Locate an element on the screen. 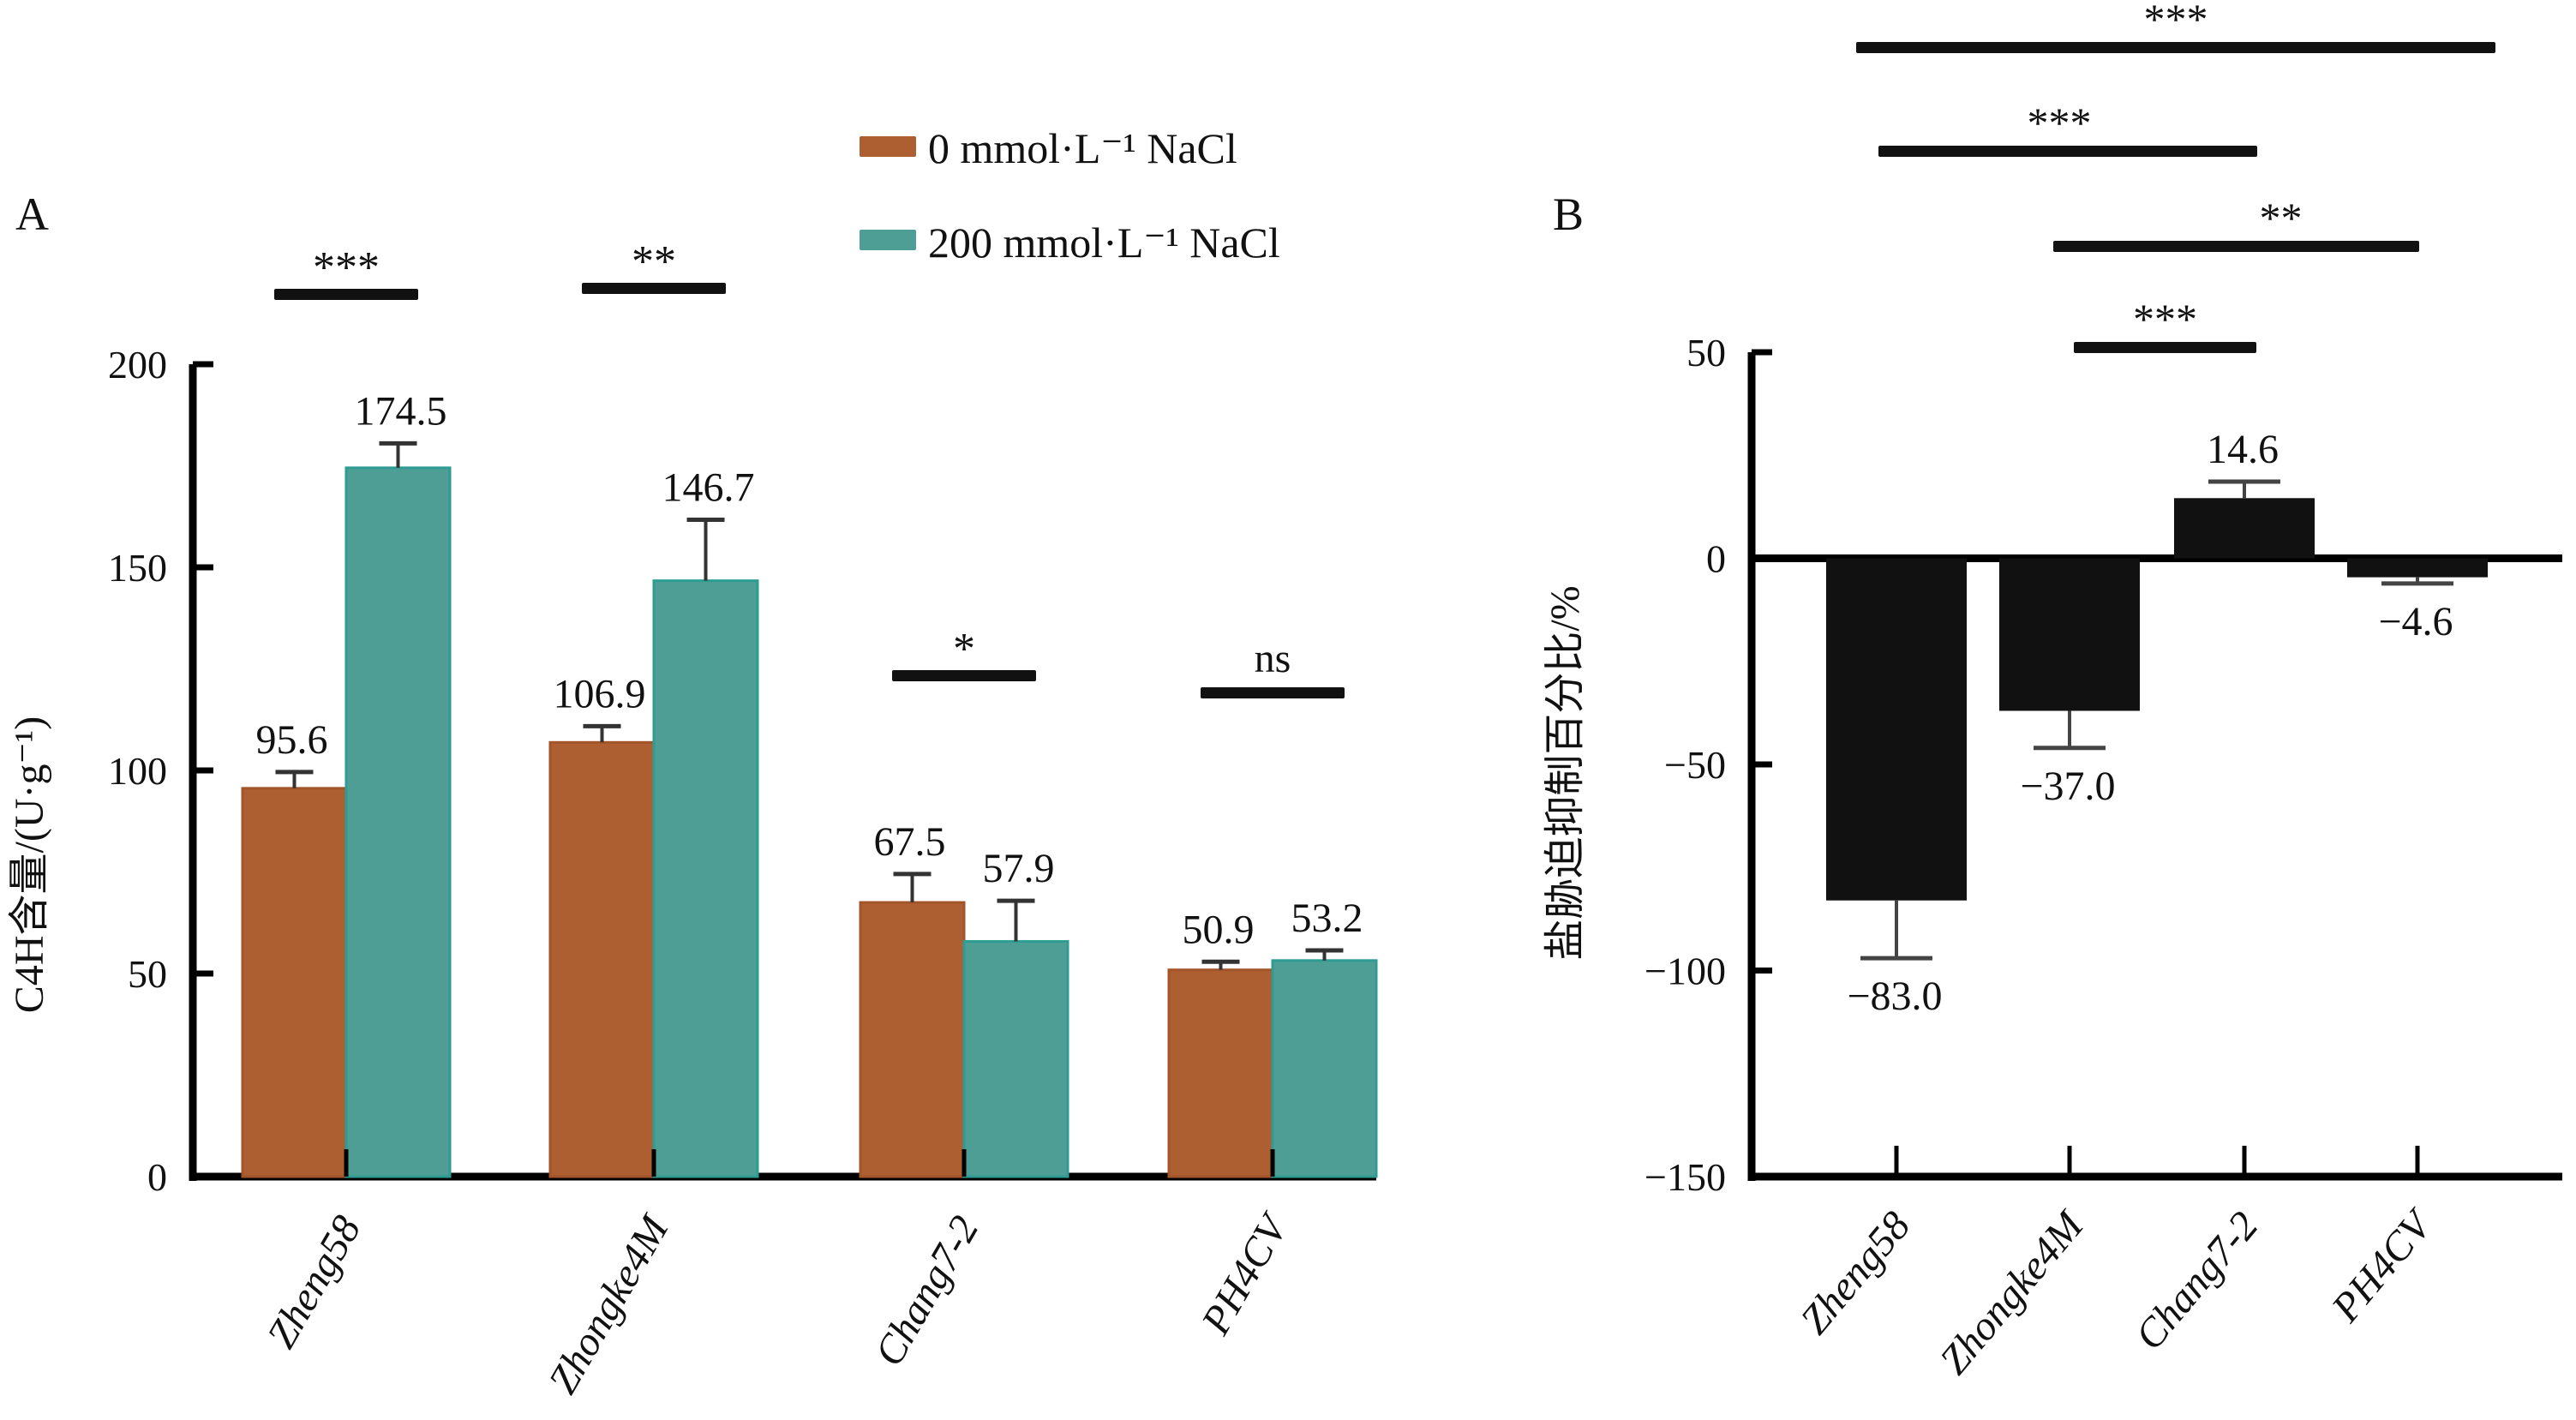 The height and width of the screenshot is (1420, 2576). data-label-a: 95.6 is located at coordinates (292, 740).